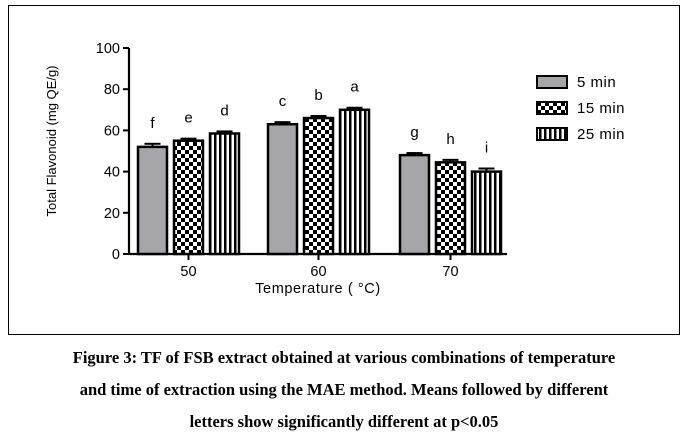 The height and width of the screenshot is (445, 688). What do you see at coordinates (596, 82) in the screenshot?
I see `legend-label: 5 min` at bounding box center [596, 82].